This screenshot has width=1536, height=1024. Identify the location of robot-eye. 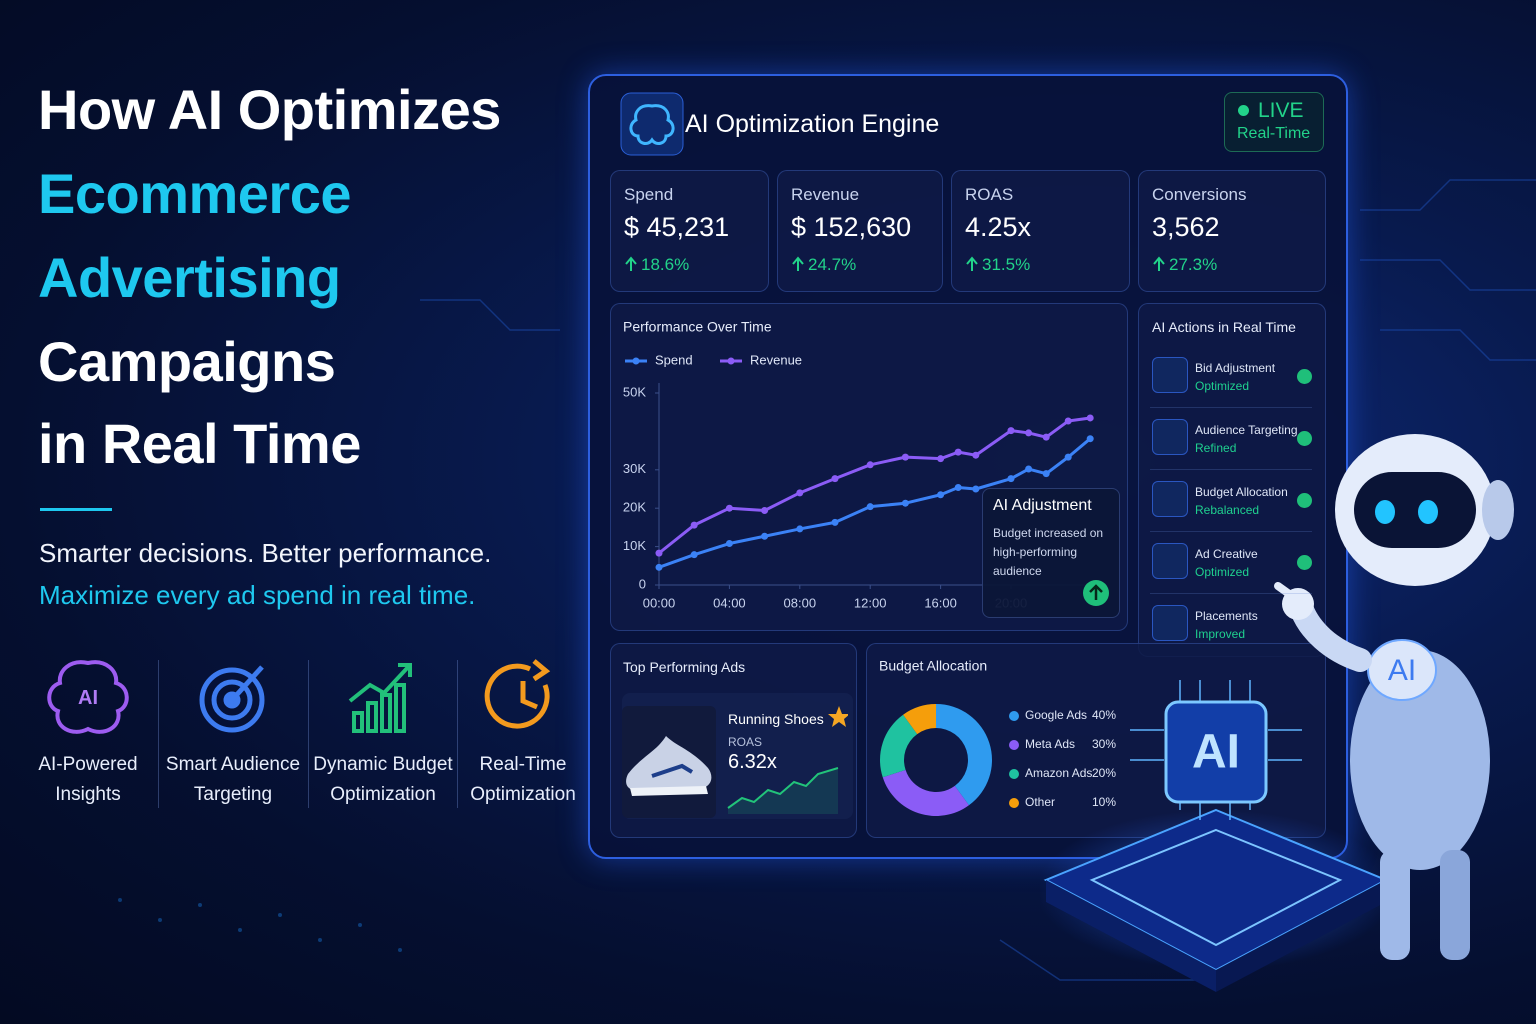
(1428, 512).